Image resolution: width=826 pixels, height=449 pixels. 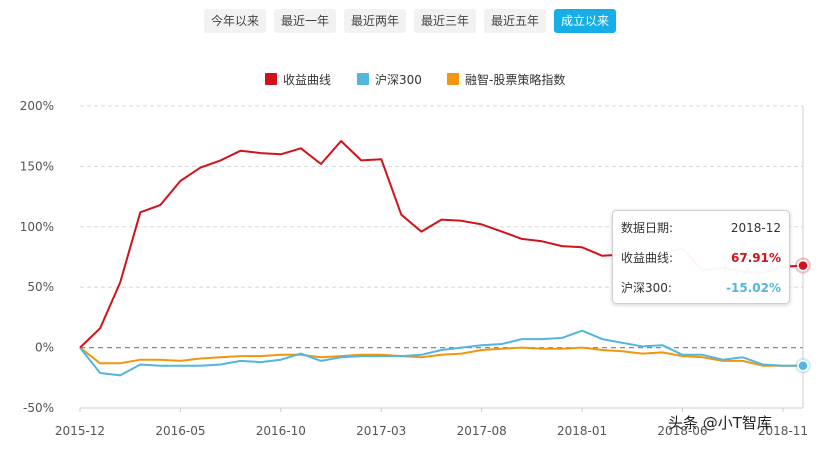 I want to click on tab-this-year: 今年以来, so click(x=235, y=21).